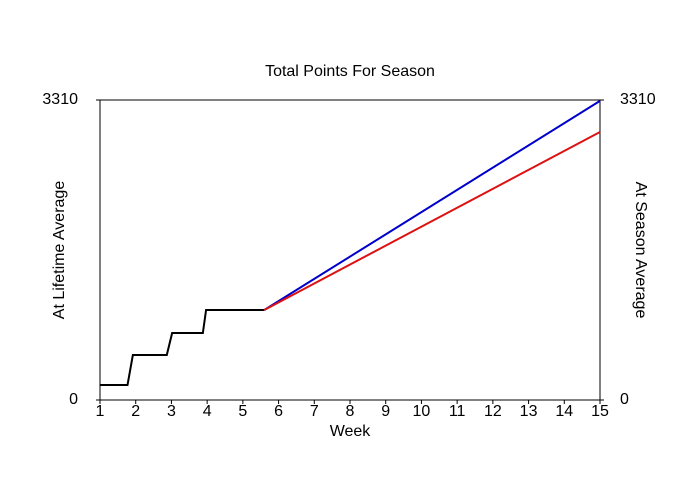 This screenshot has height=500, width=700. What do you see at coordinates (278, 411) in the screenshot?
I see `x-tick-label: 6` at bounding box center [278, 411].